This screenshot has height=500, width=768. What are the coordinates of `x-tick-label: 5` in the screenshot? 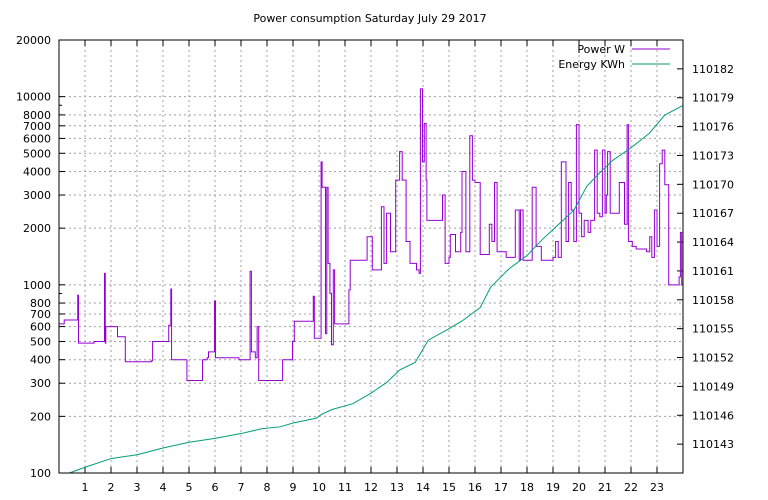 It's located at (189, 487).